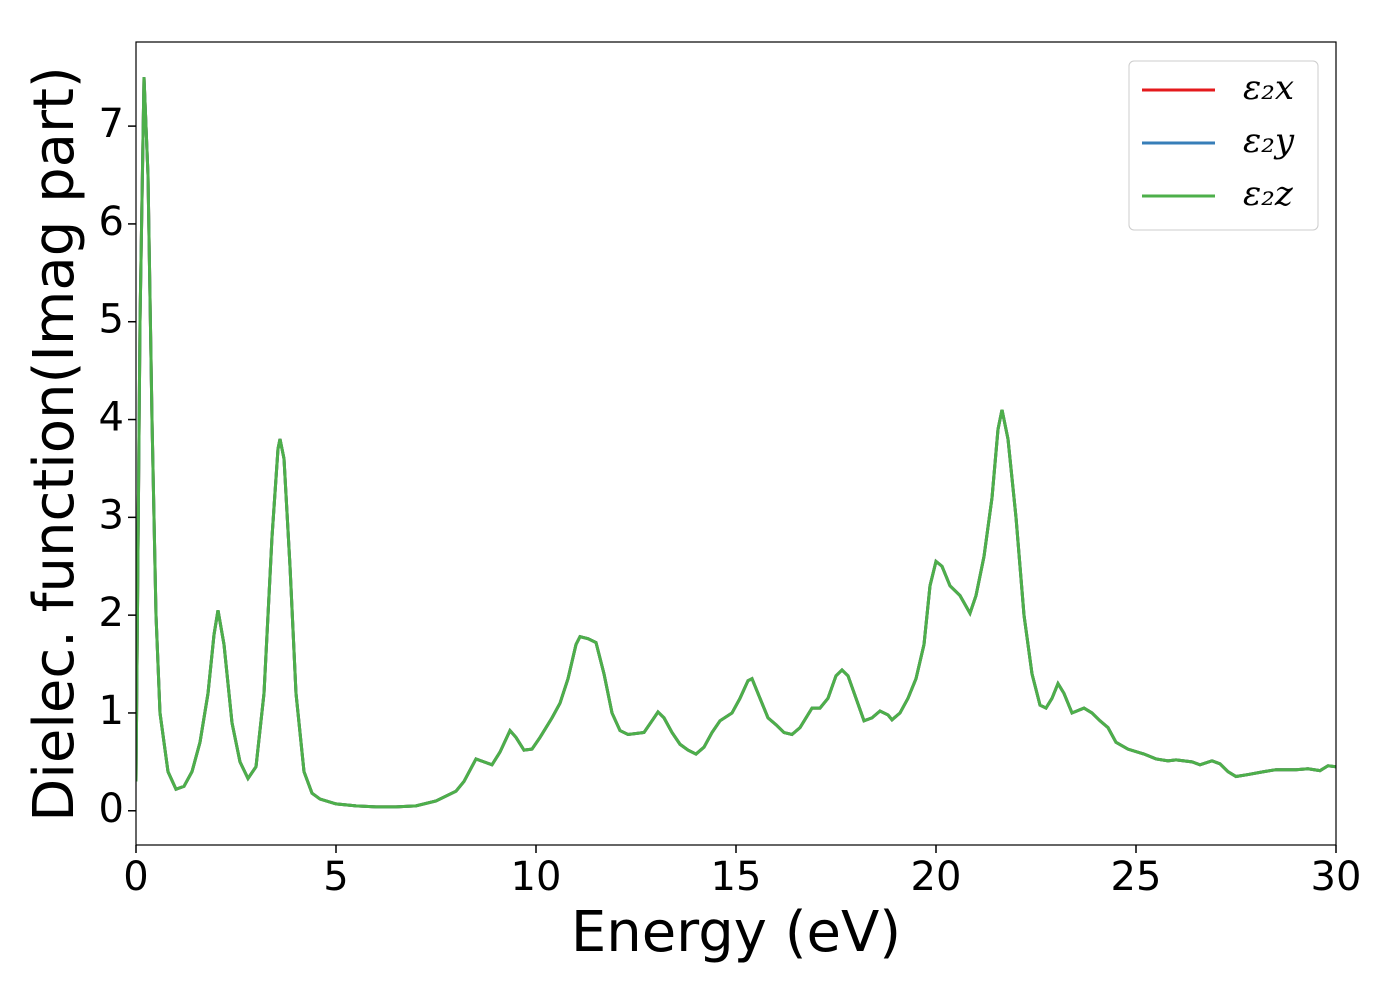  I want to click on legend-box, so click(1223, 145).